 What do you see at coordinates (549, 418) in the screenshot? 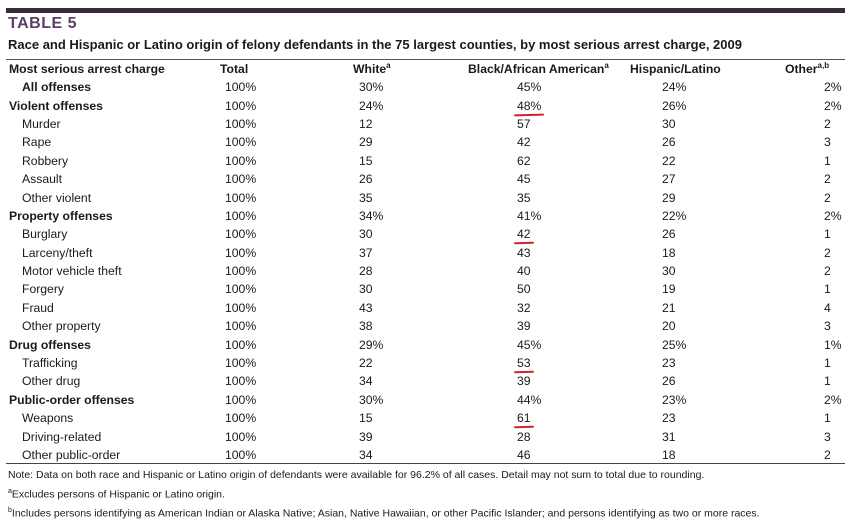
I see `cell-black: 61` at bounding box center [549, 418].